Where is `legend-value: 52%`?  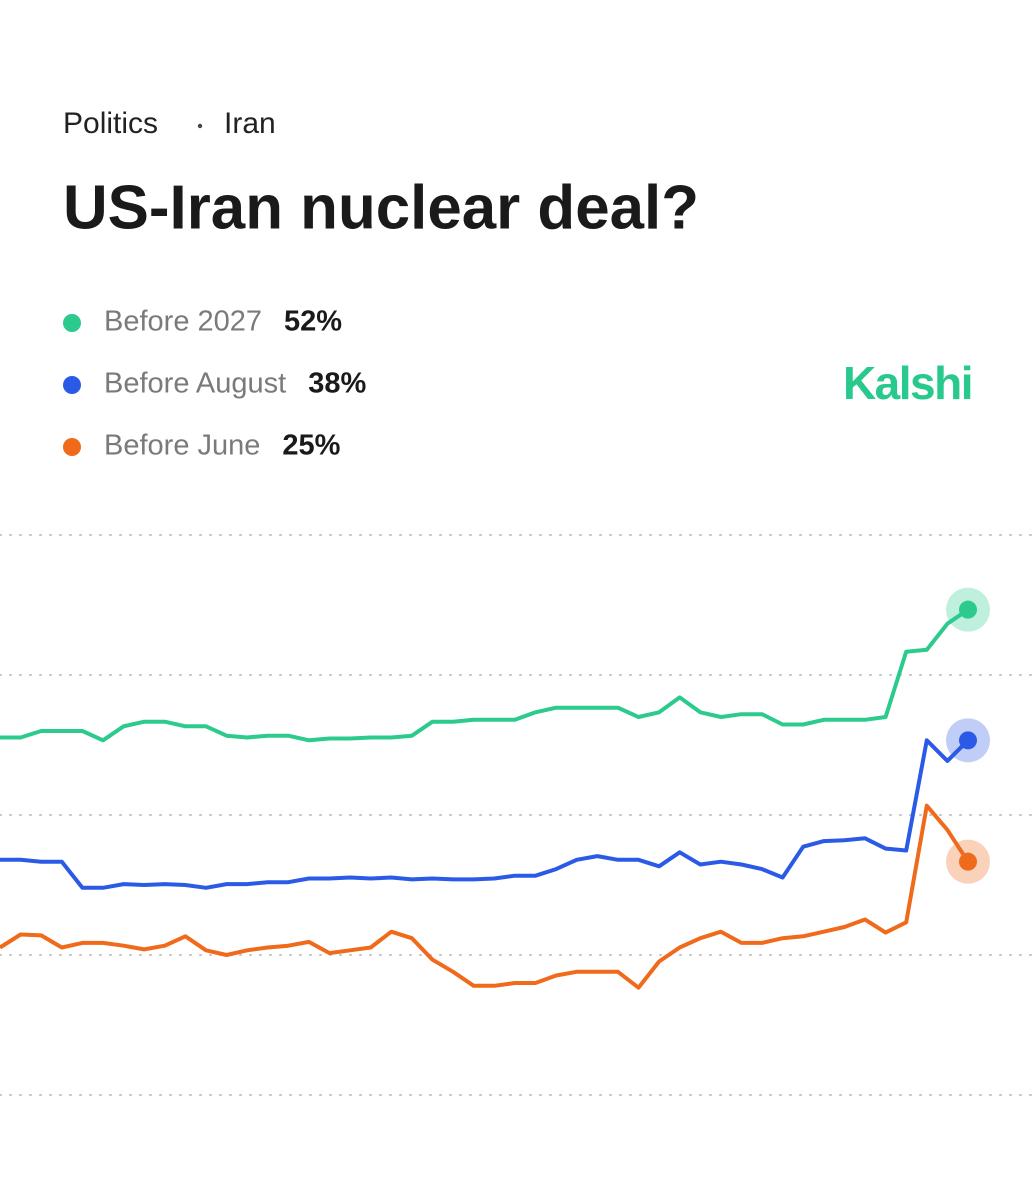 legend-value: 52% is located at coordinates (313, 322).